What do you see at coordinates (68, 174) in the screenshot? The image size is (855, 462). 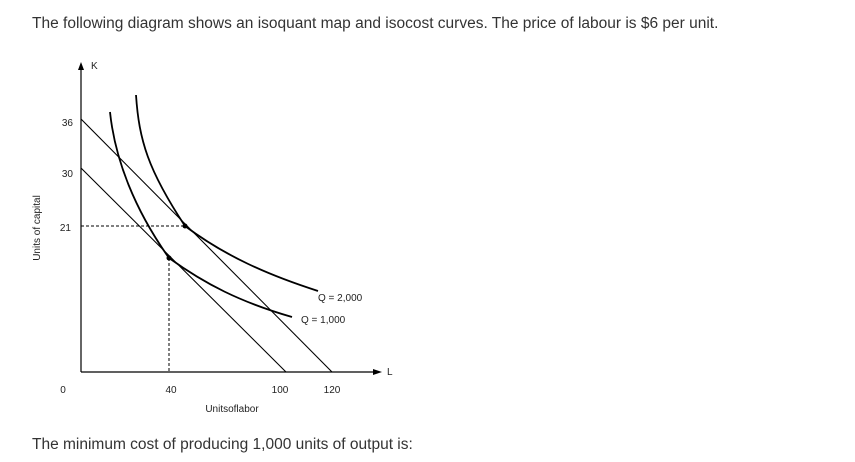 I see `y-tick-30: 30` at bounding box center [68, 174].